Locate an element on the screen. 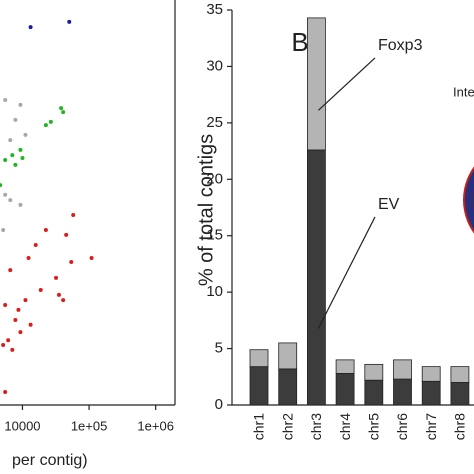 This screenshot has width=474, height=474. y-tick-label: 15 is located at coordinates (214, 235).